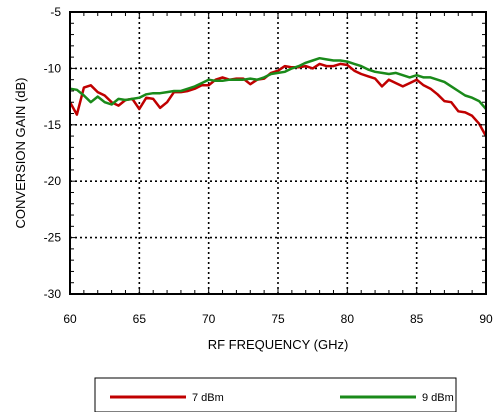  Describe the element at coordinates (438, 398) in the screenshot. I see `legend-label: 9 dBm` at that location.